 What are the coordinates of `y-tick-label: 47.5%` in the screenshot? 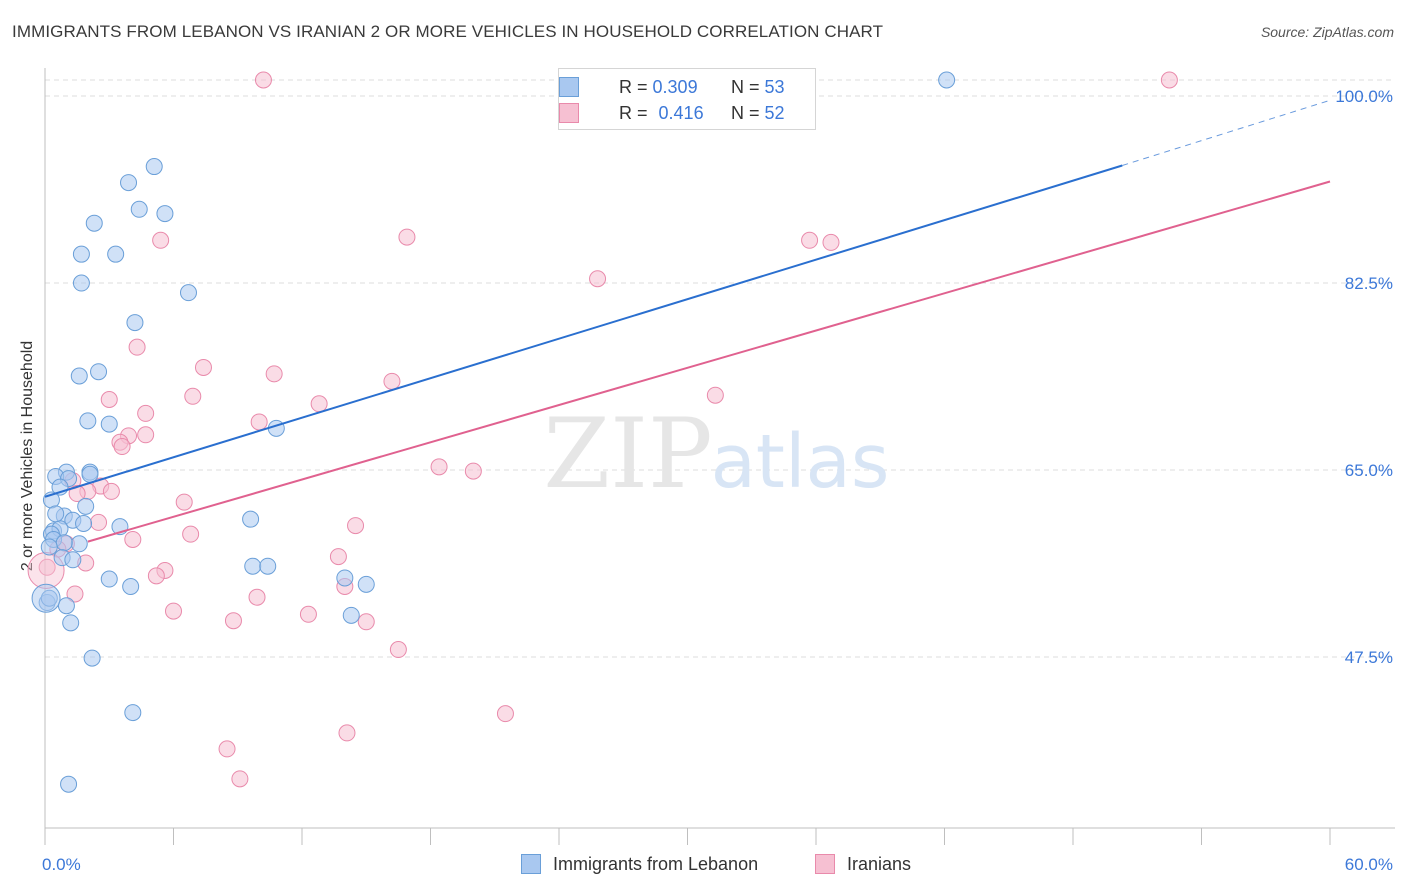 It's located at (1369, 657).